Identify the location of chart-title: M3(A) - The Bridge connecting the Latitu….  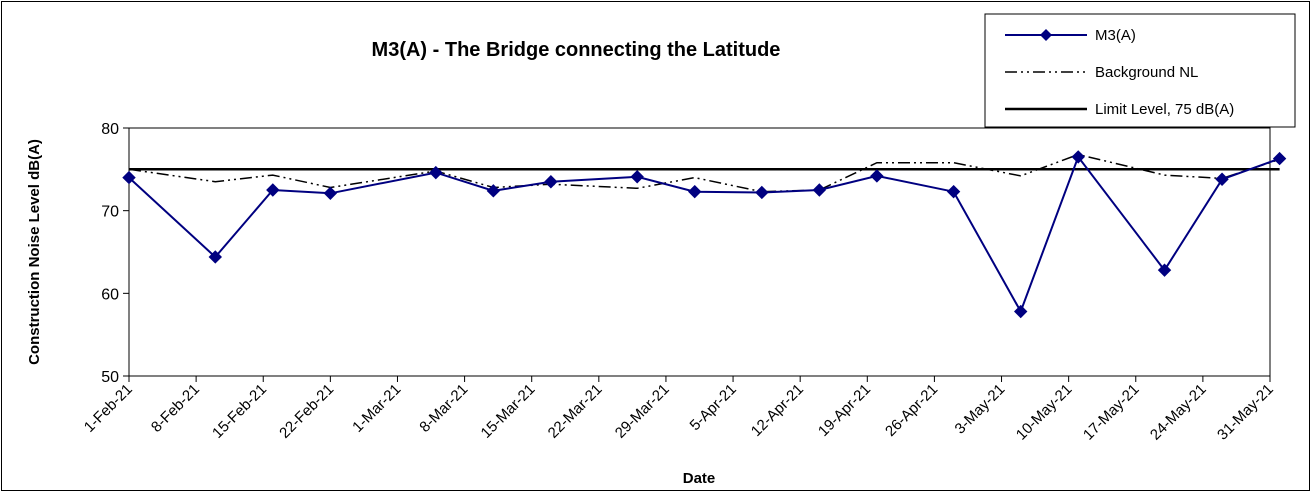
(576, 50).